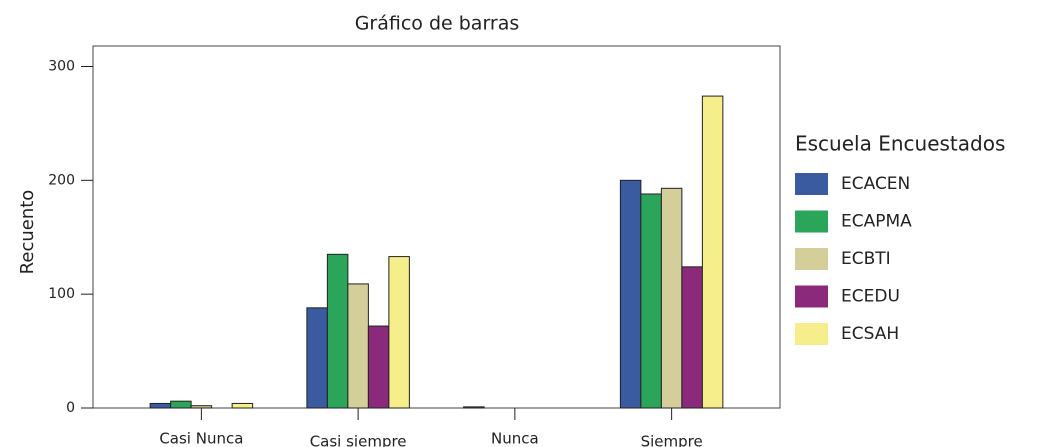  What do you see at coordinates (876, 222) in the screenshot?
I see `legend-label: ECAPMA` at bounding box center [876, 222].